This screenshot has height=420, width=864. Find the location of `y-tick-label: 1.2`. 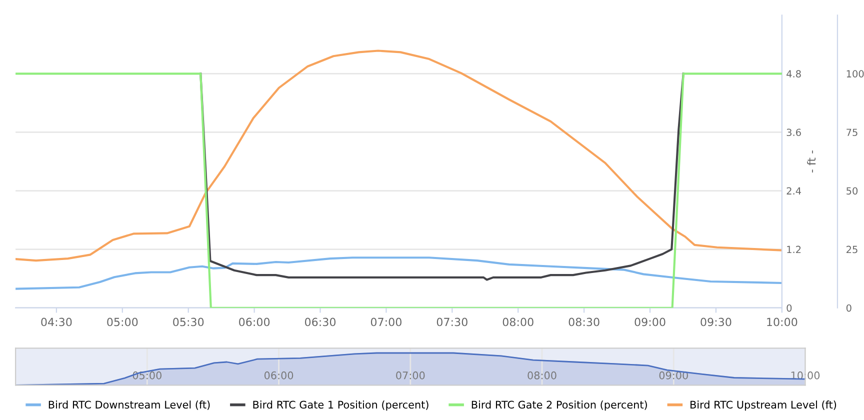

y-tick-label: 1.2 is located at coordinates (794, 250).